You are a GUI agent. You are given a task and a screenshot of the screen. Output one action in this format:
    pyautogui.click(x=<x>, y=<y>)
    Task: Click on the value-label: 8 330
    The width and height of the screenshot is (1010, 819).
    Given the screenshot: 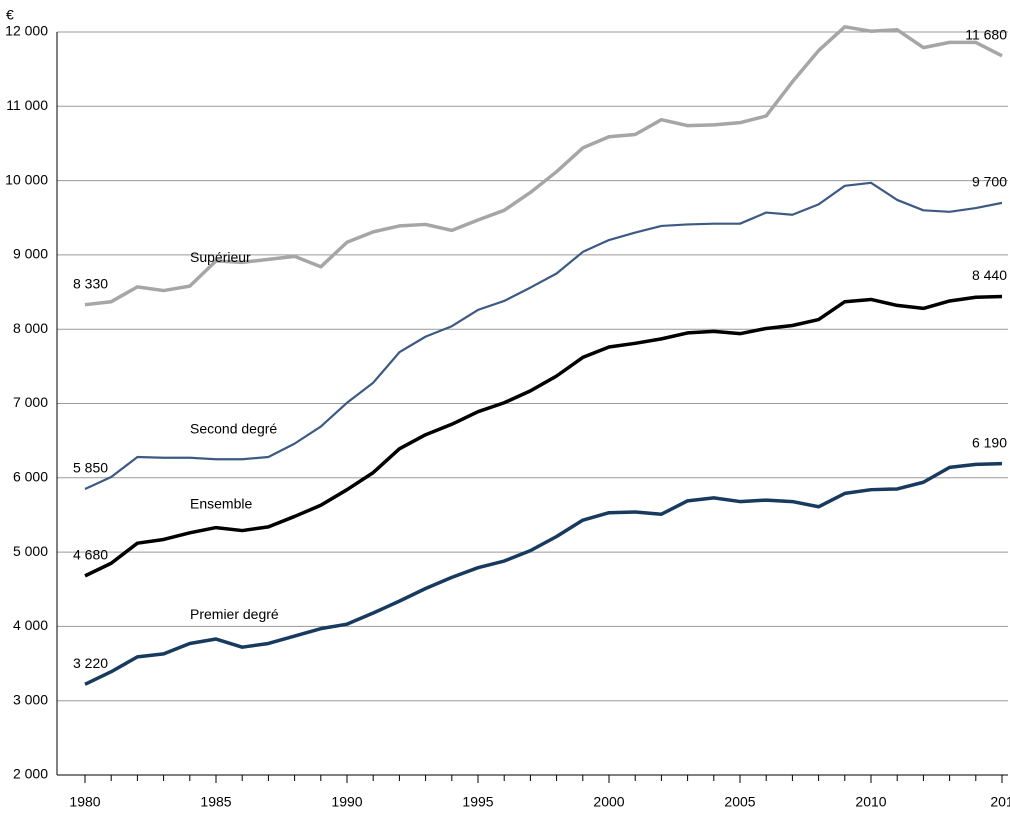 What is the action you would take?
    pyautogui.click(x=90, y=283)
    